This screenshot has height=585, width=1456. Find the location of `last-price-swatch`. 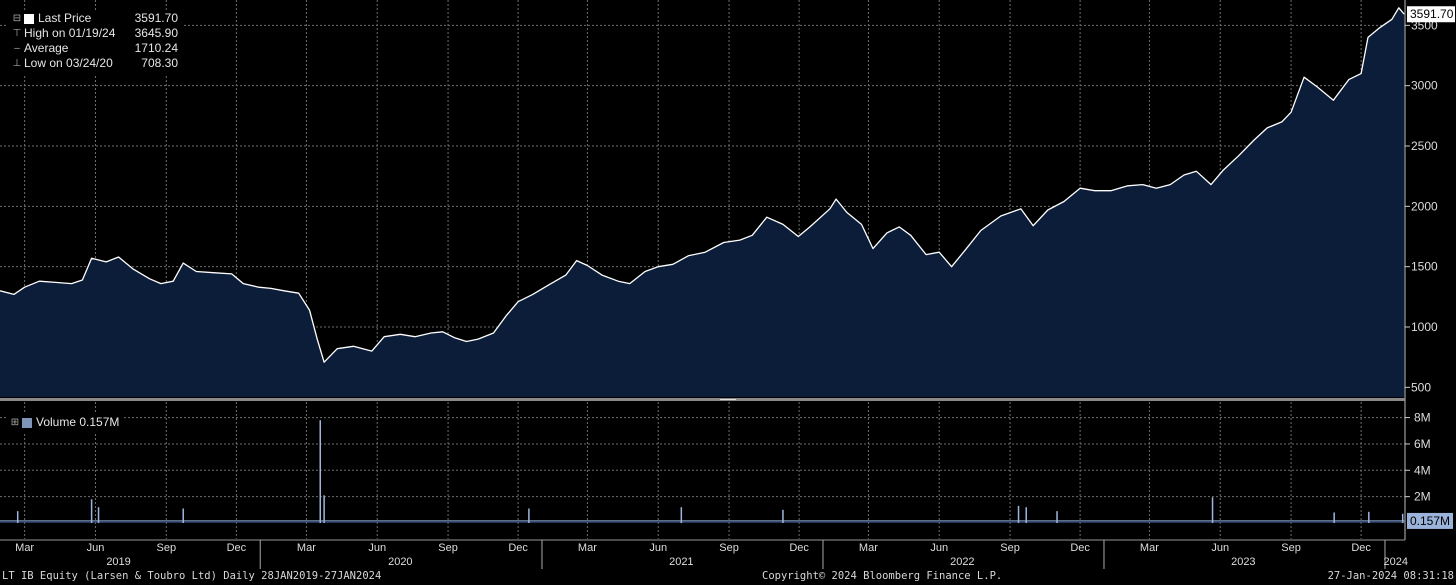

last-price-swatch is located at coordinates (29, 18).